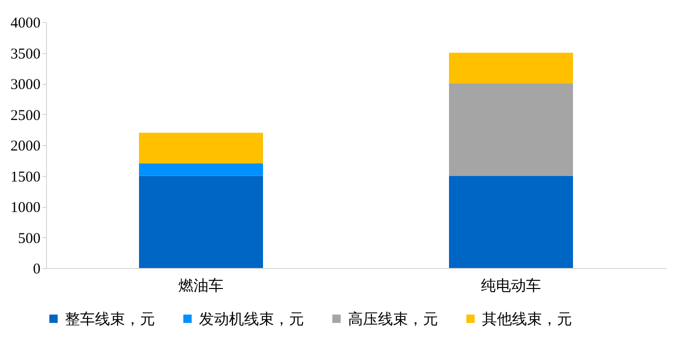 The width and height of the screenshot is (700, 357). Describe the element at coordinates (251, 319) in the screenshot. I see `legend-label: 发动机线束，元` at that location.